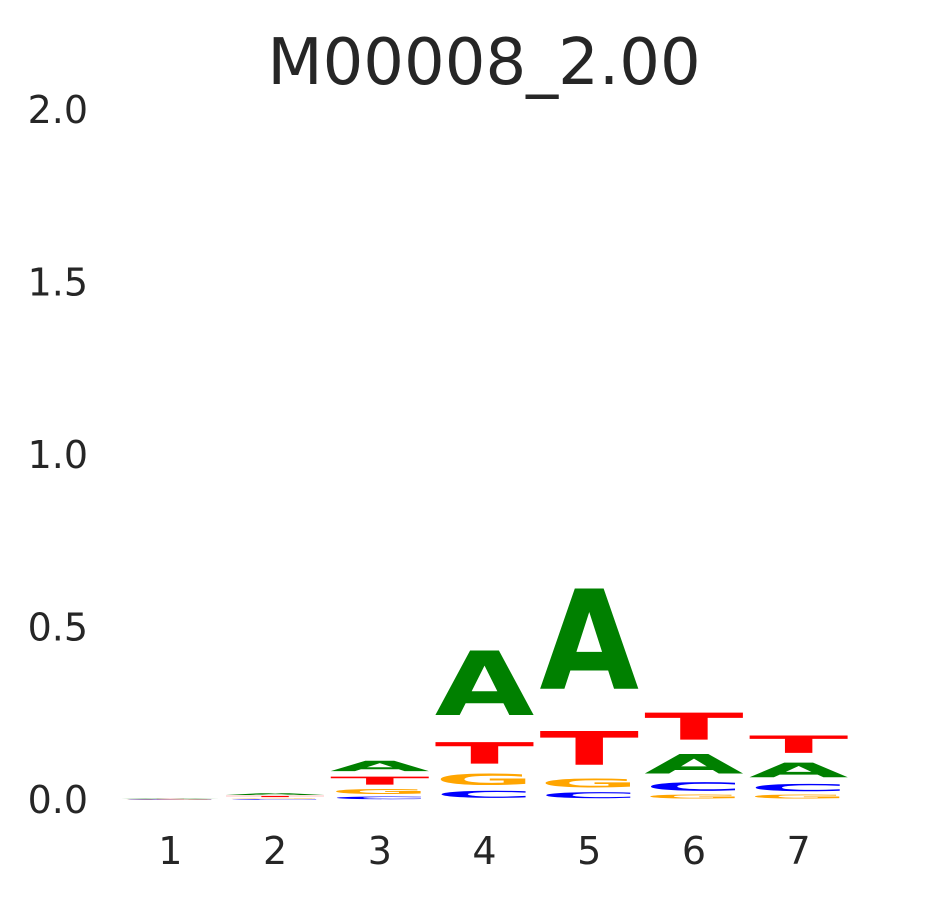 The image size is (945, 900). I want to click on y-tick-label: 0.0, so click(58, 800).